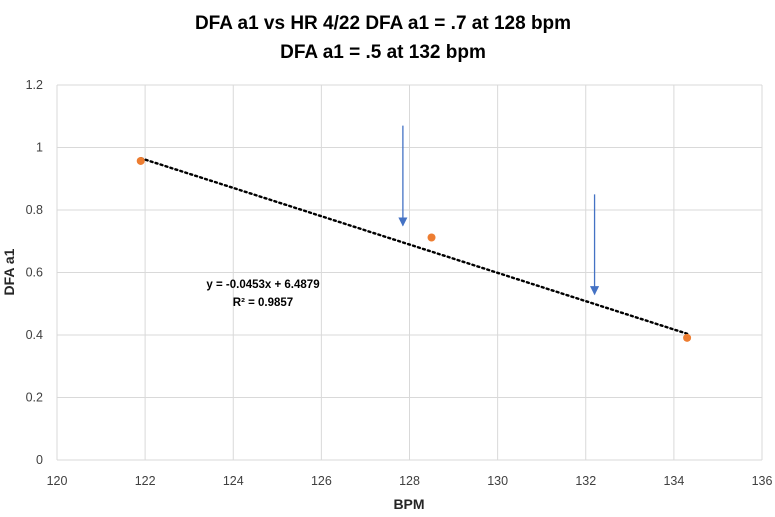 This screenshot has height=517, width=775. What do you see at coordinates (762, 481) in the screenshot?
I see `x-tick-label: 136` at bounding box center [762, 481].